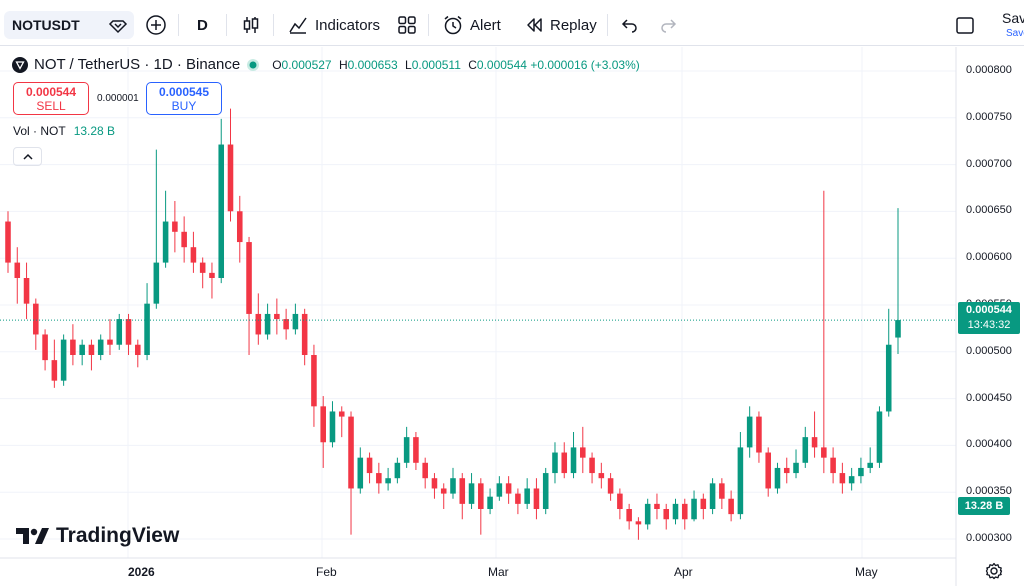 The width and height of the screenshot is (1024, 586). I want to click on buy-button: 0.000545 BUY, so click(184, 98).